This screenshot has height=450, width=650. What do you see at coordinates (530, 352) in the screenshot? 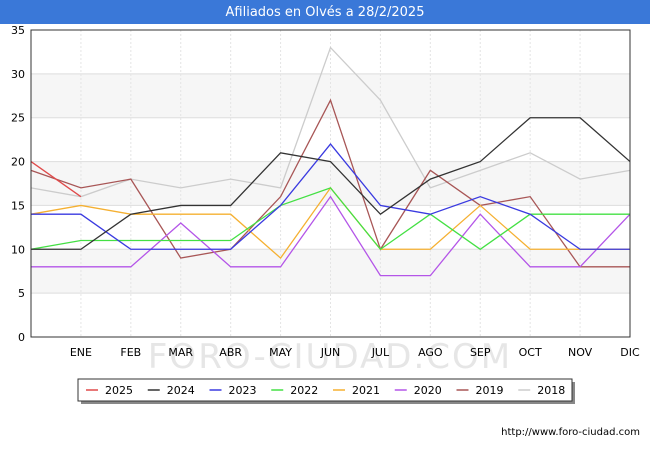
I see `x-tick-label: OCT` at bounding box center [530, 352].